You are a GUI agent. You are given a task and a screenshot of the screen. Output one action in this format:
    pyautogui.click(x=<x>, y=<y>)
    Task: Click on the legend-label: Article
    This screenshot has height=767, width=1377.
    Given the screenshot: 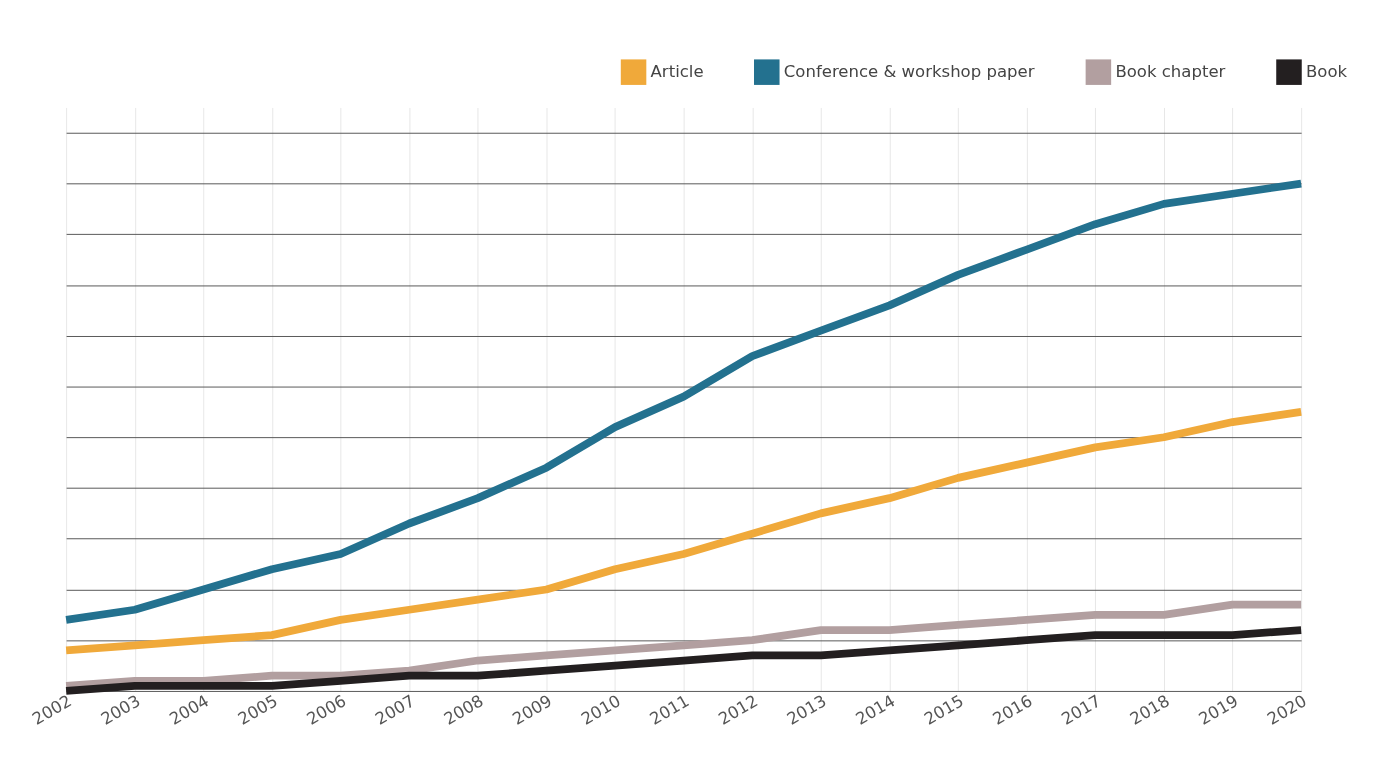 What is the action you would take?
    pyautogui.click(x=677, y=72)
    